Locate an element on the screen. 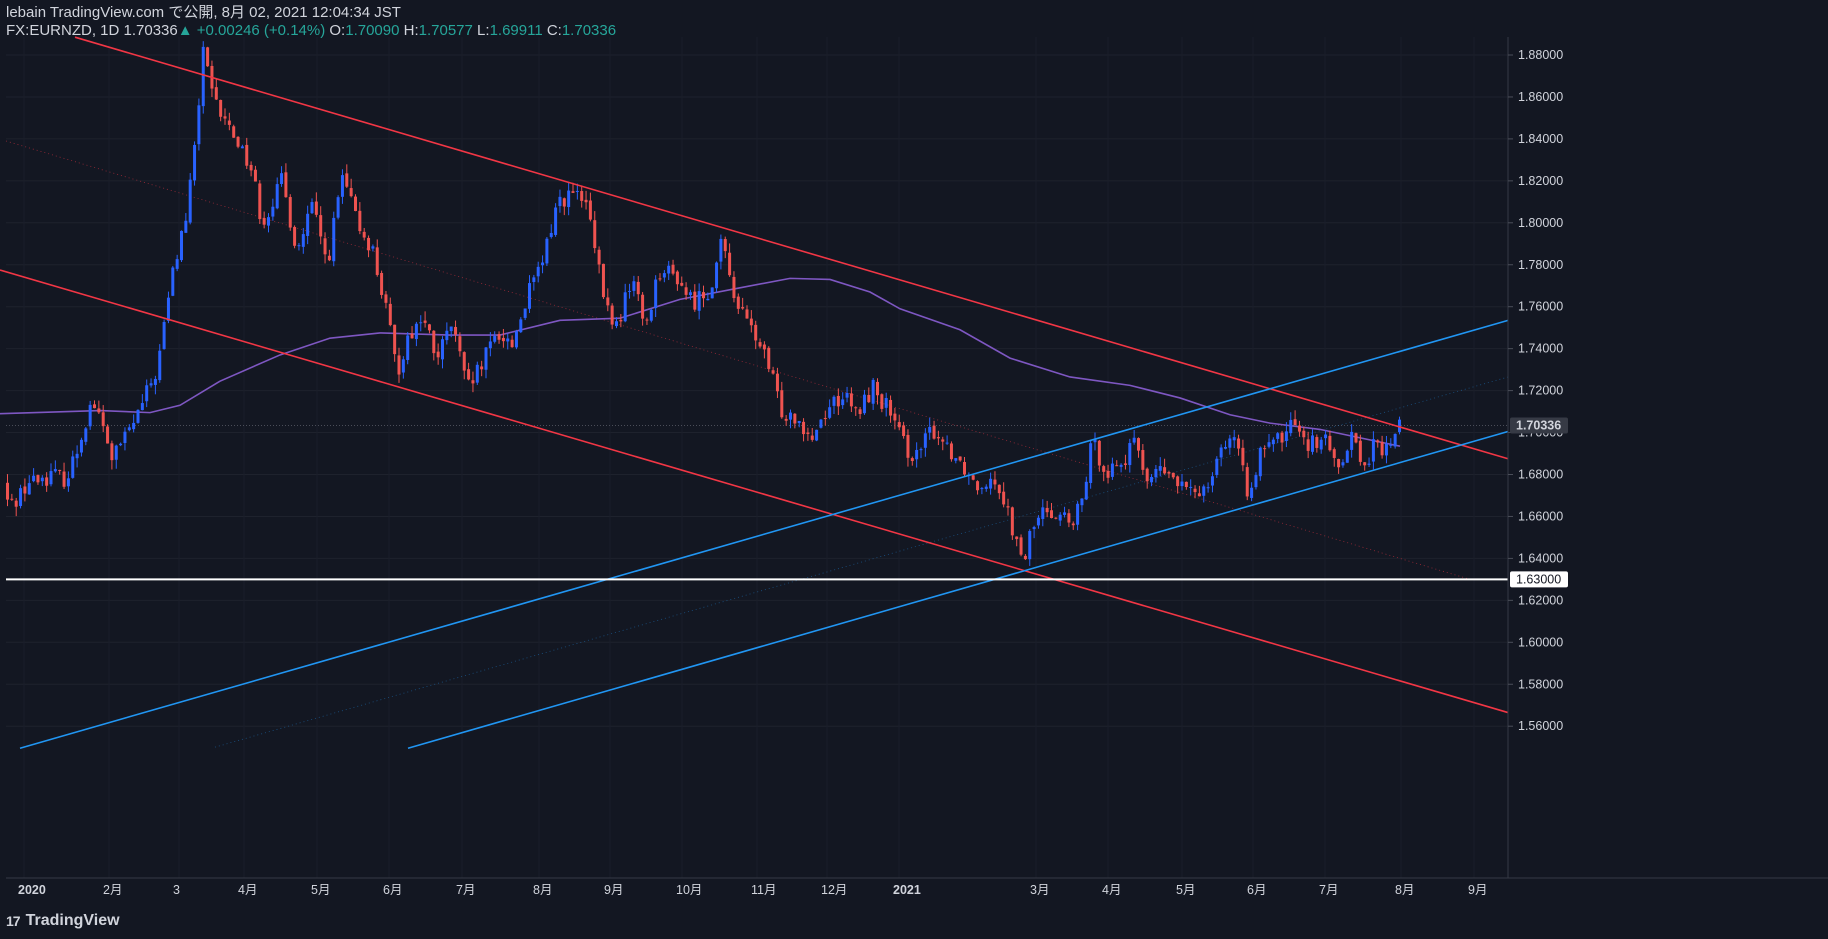 The image size is (1828, 939). up-arrow-icon: ▲ is located at coordinates (185, 30).